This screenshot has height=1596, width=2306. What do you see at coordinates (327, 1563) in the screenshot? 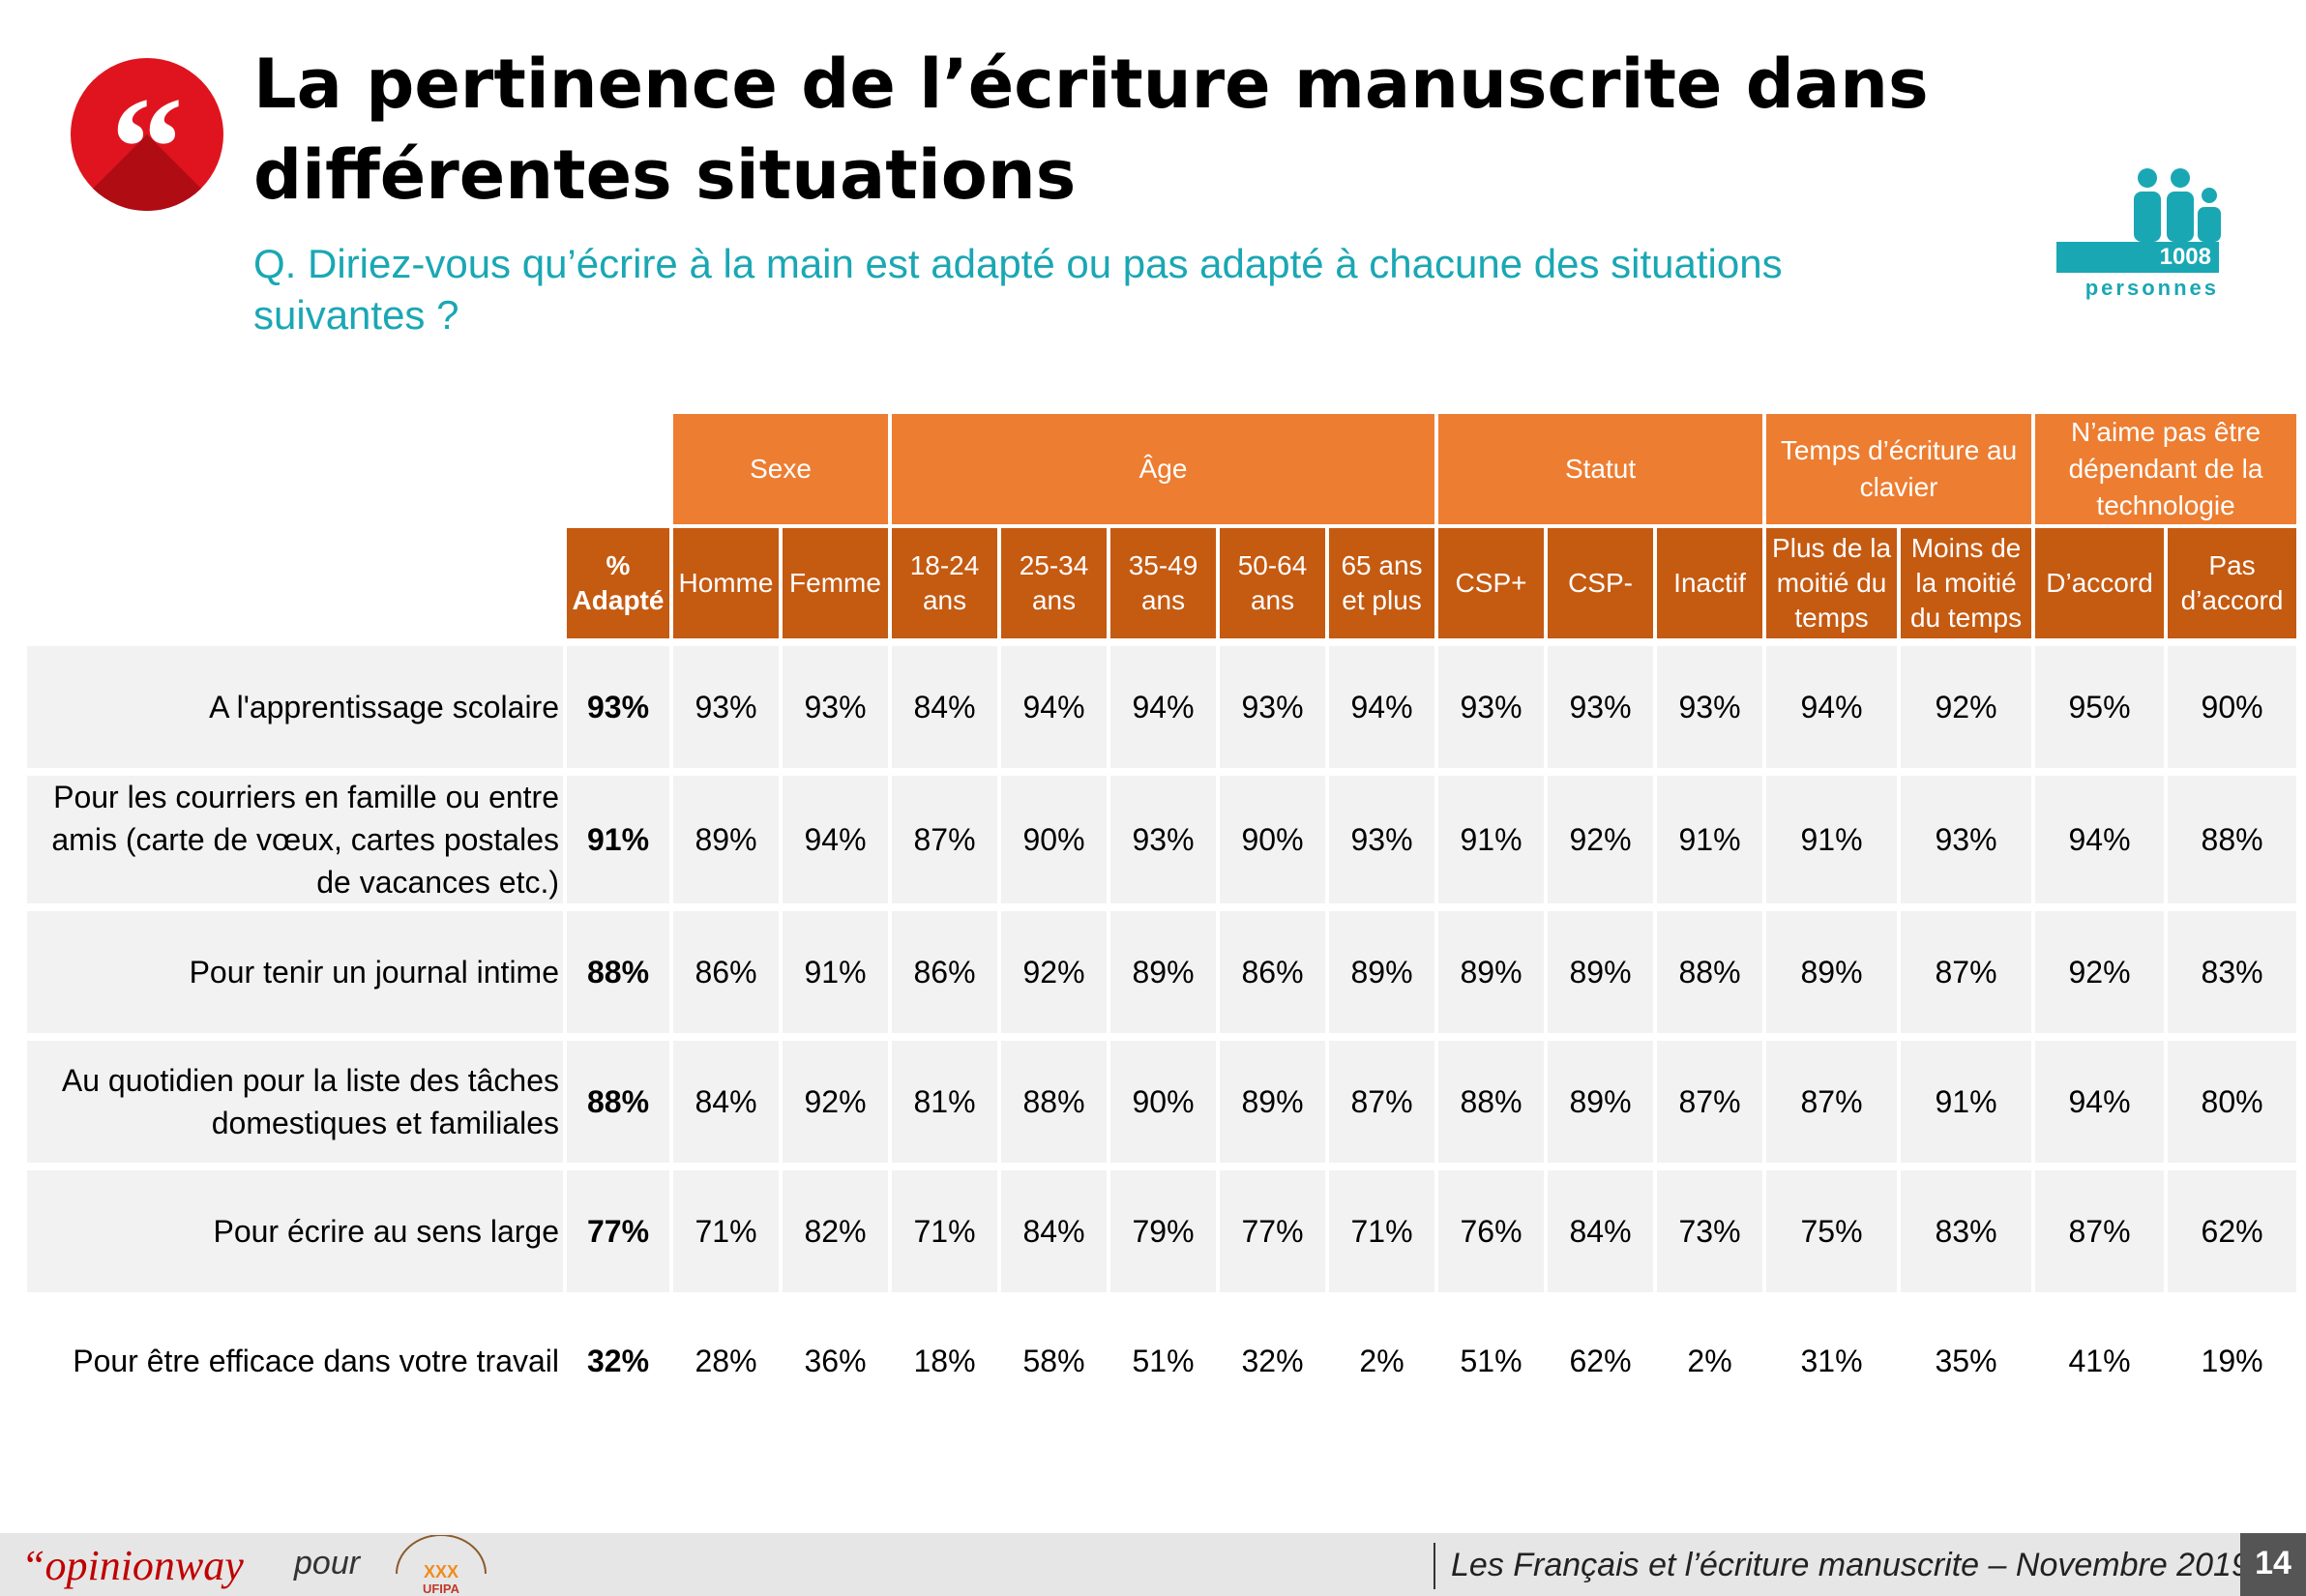
I see `footer-pour: pour` at bounding box center [327, 1563].